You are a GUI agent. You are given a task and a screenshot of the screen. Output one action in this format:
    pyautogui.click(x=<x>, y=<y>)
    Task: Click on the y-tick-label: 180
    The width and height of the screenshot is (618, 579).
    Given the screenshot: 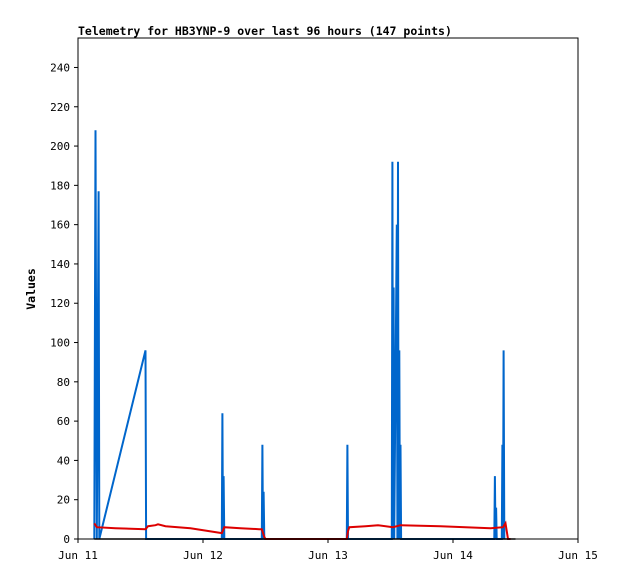 What is the action you would take?
    pyautogui.click(x=60, y=185)
    